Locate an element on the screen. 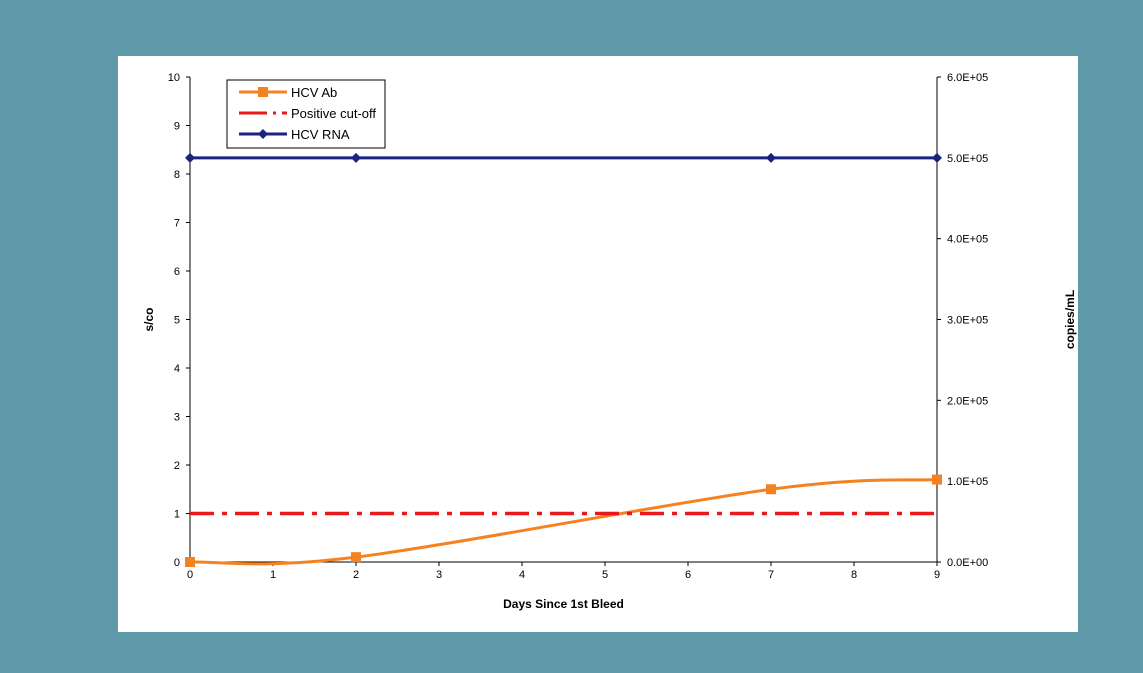 This screenshot has height=673, width=1143. x-tick-label: 8 is located at coordinates (854, 575).